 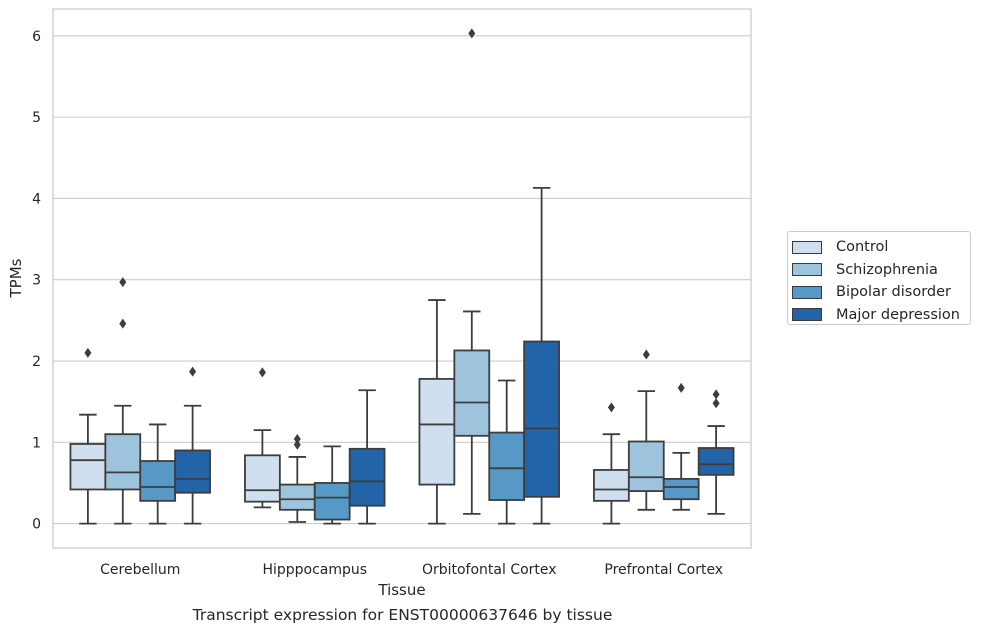 I want to click on y-tick-labels: 0 1 2 3 4 5 6, so click(x=36, y=281).